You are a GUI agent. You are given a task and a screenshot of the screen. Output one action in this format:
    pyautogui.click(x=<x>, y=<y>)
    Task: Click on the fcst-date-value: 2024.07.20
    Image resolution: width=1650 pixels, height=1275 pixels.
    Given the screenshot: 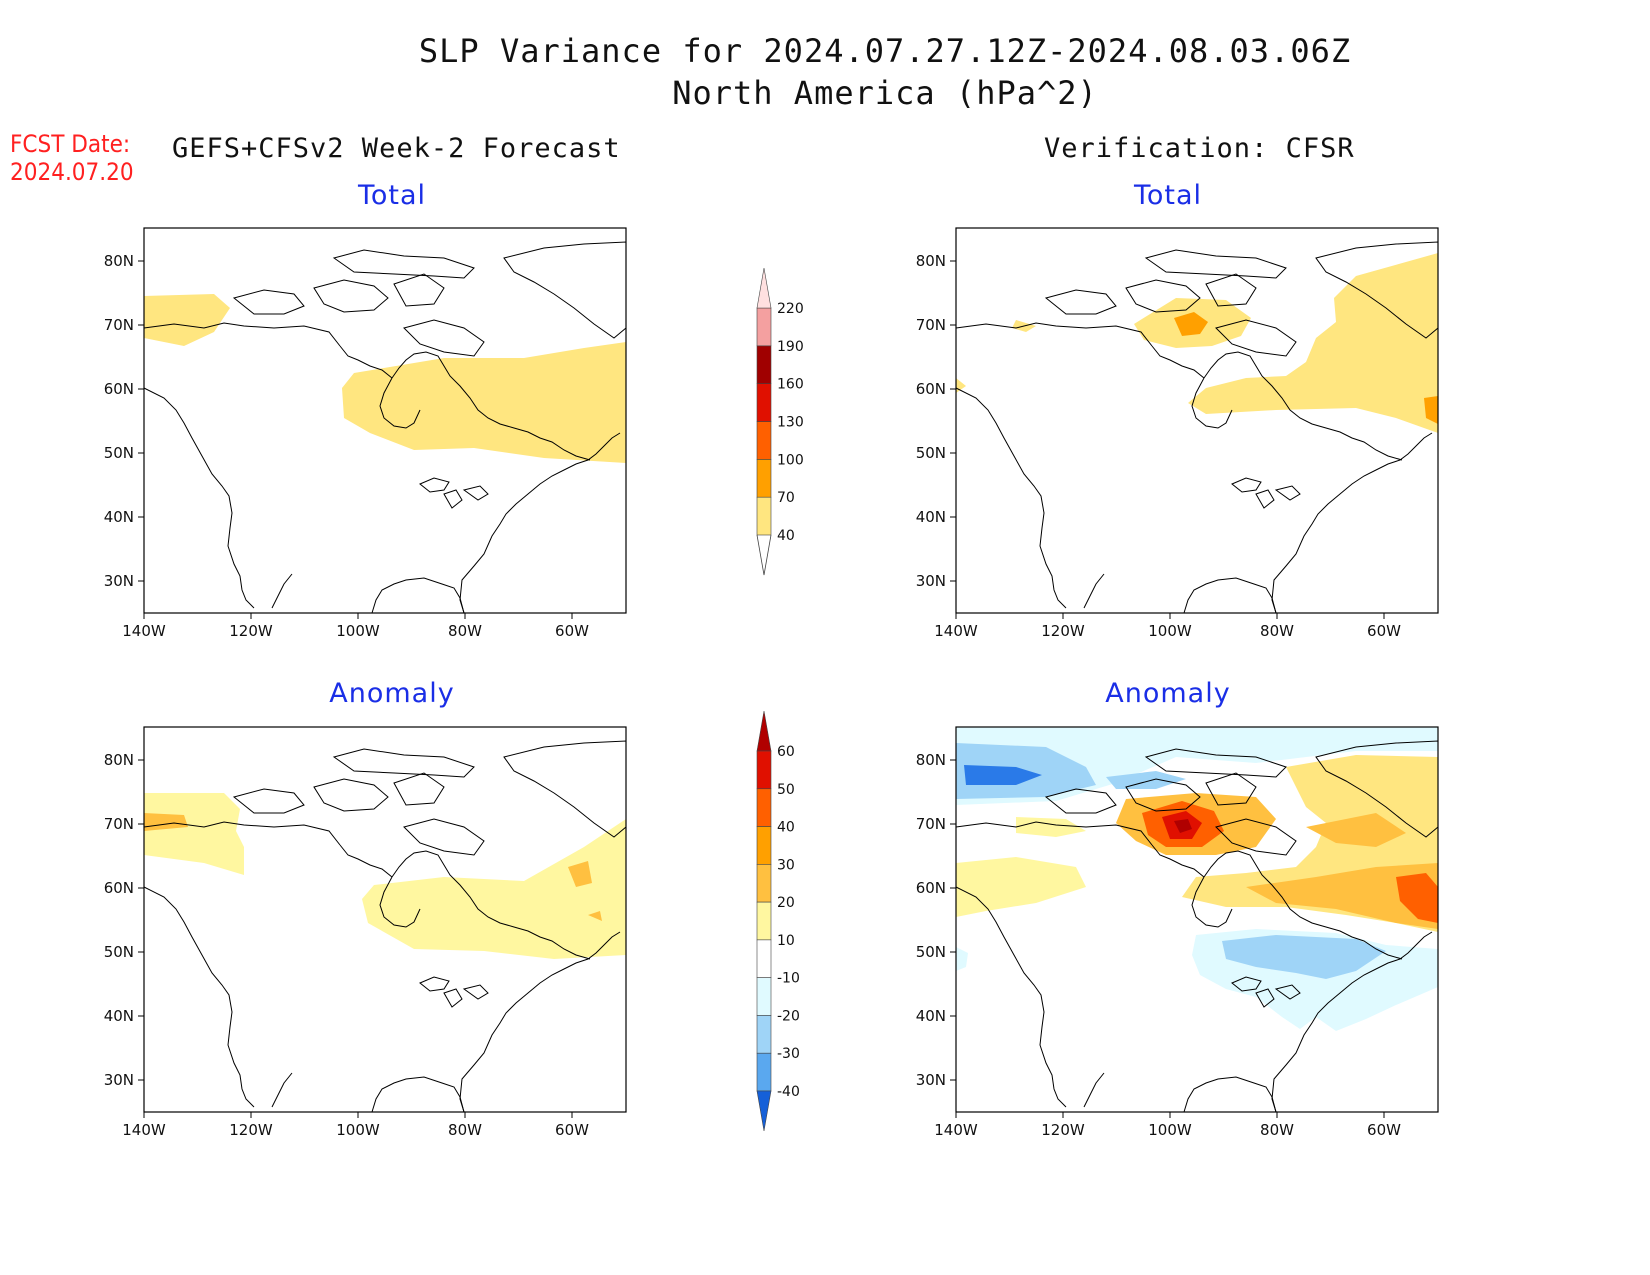 What is the action you would take?
    pyautogui.click(x=72, y=172)
    